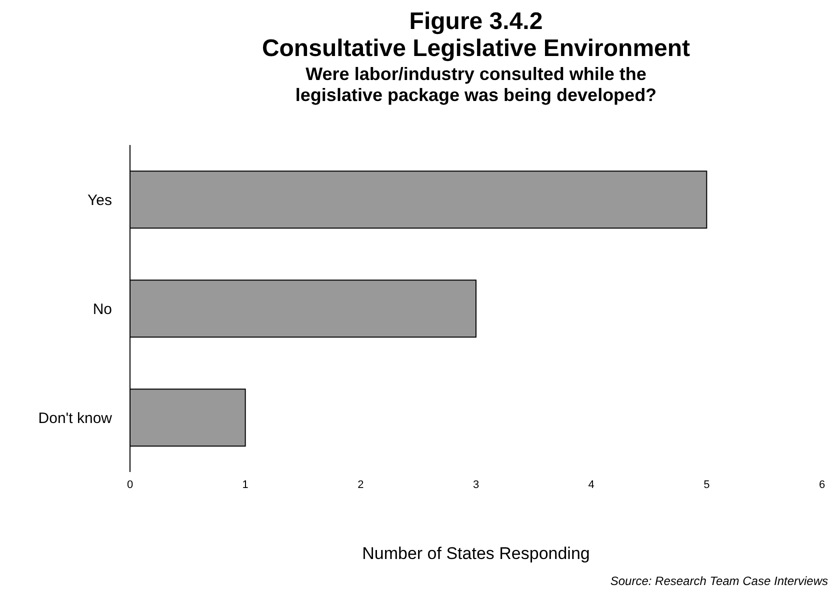 This screenshot has height=595, width=828. Describe the element at coordinates (707, 484) in the screenshot. I see `x-tick-label: 5` at that location.